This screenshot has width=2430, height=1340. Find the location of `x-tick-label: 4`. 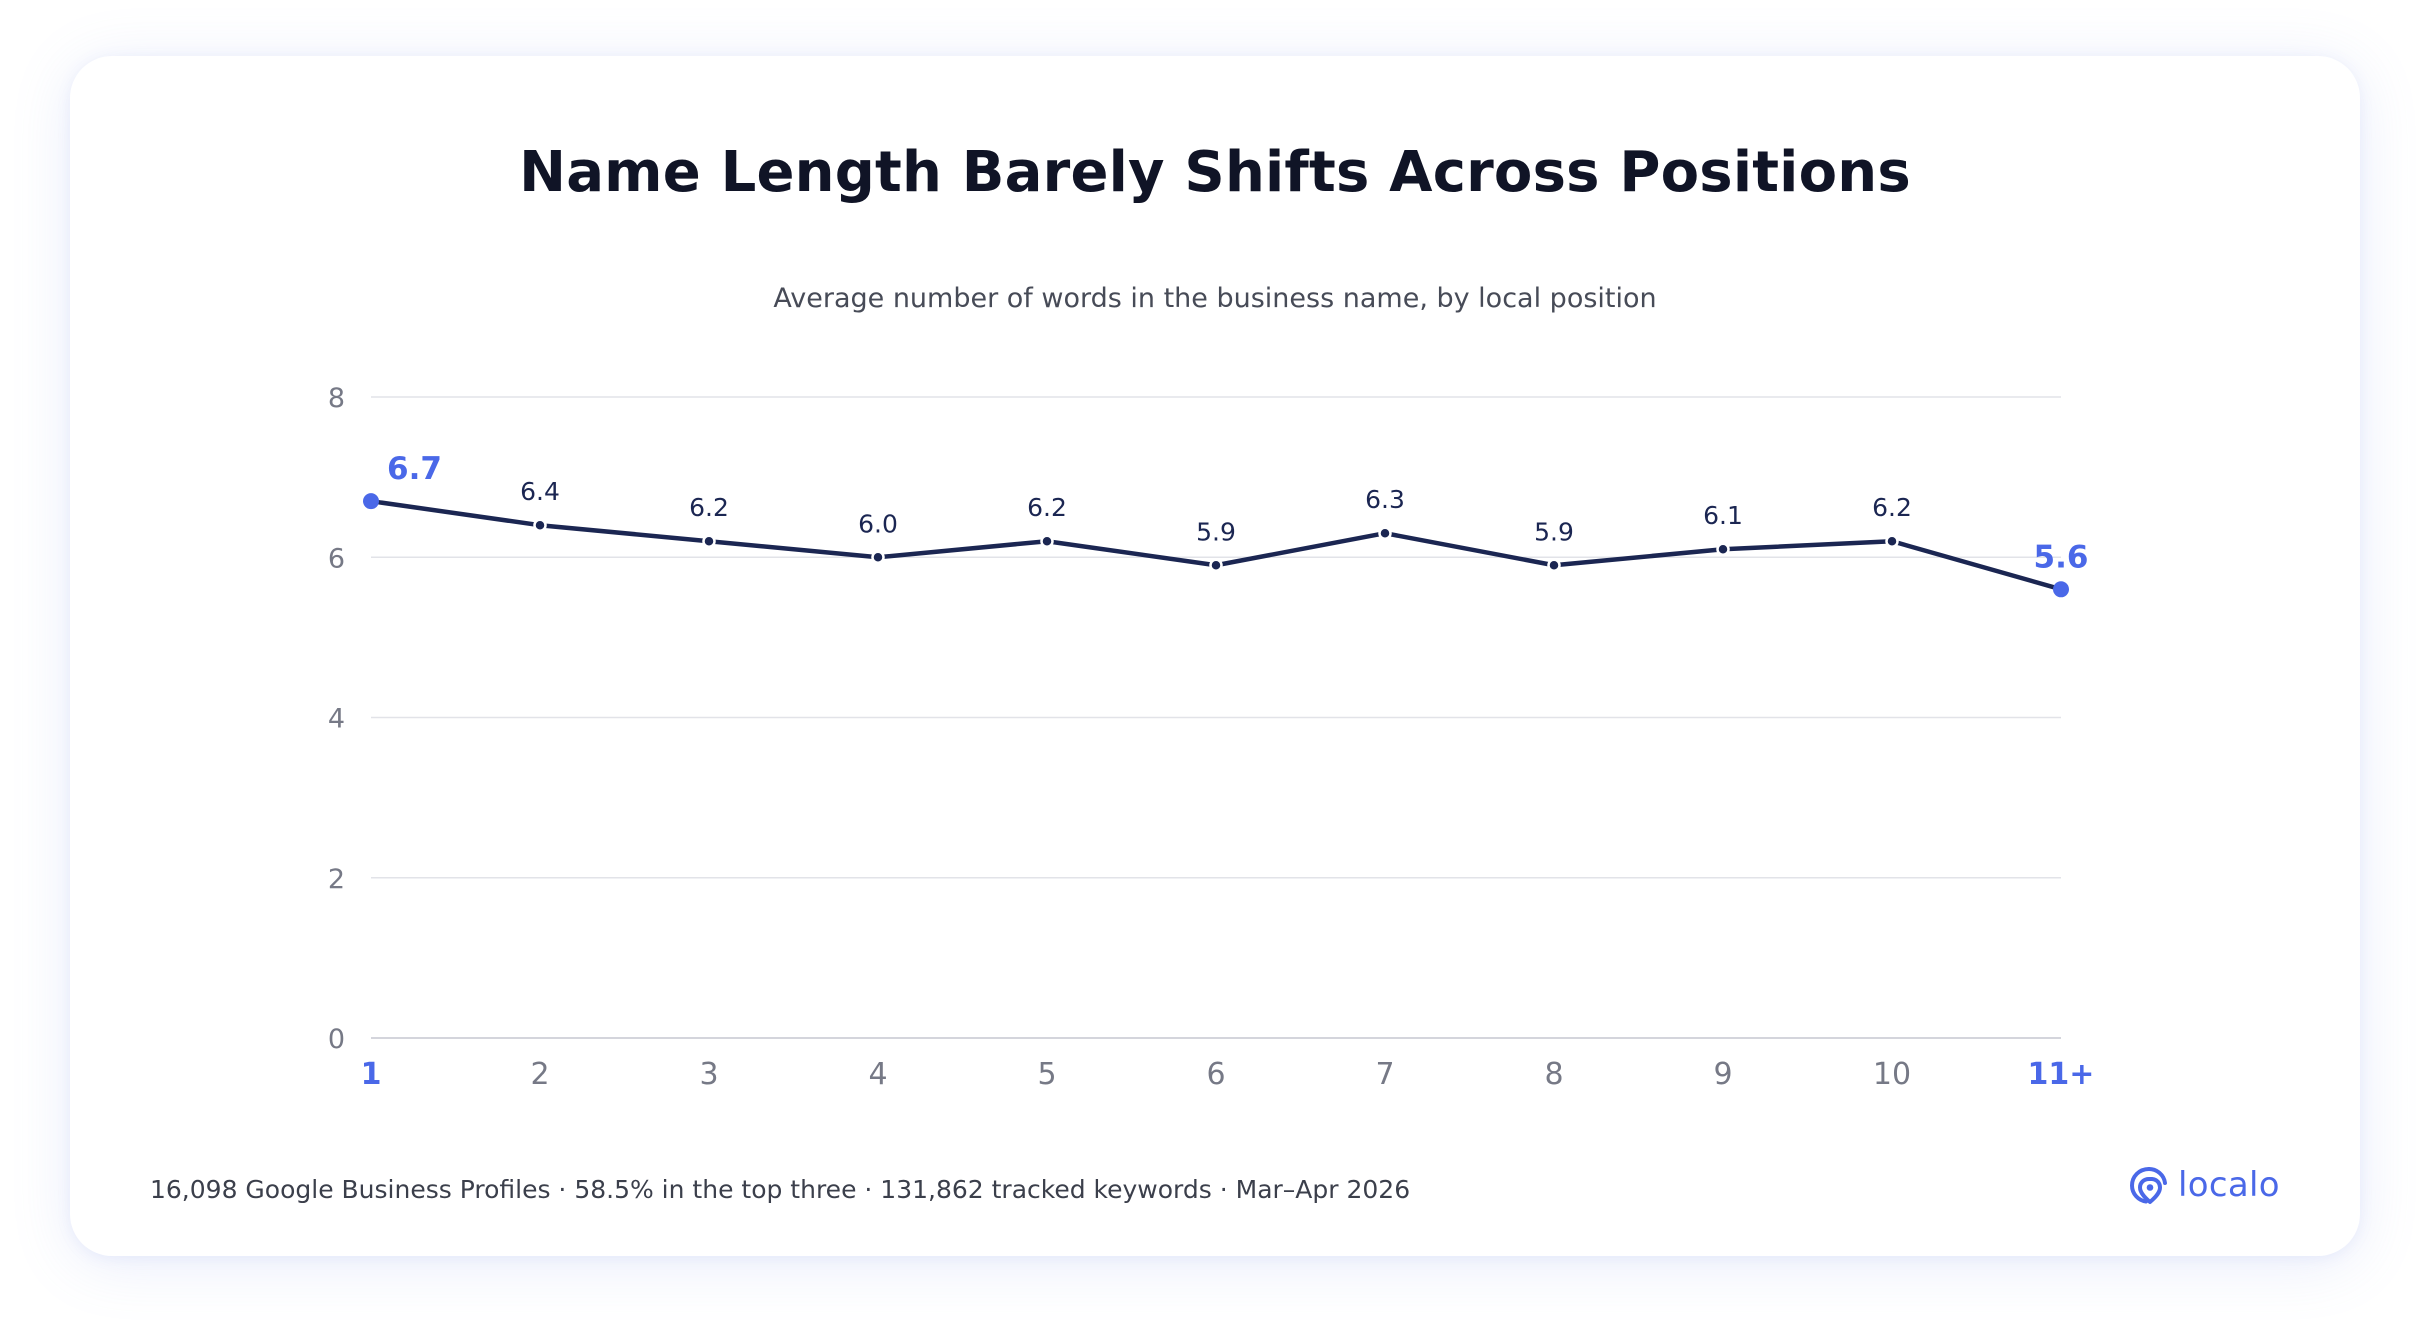

x-tick-label: 4 is located at coordinates (877, 1074).